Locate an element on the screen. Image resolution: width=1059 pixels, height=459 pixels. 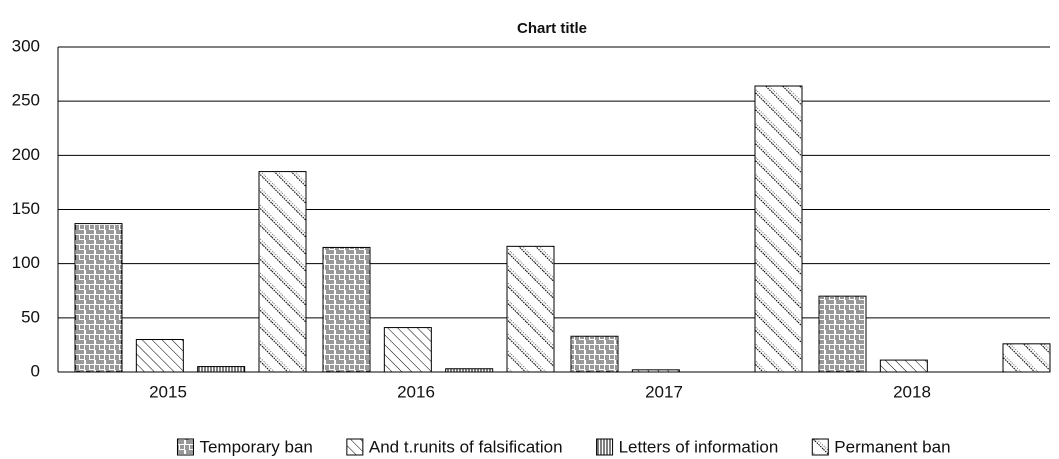
y-tick-label: 150 is located at coordinates (26, 208).